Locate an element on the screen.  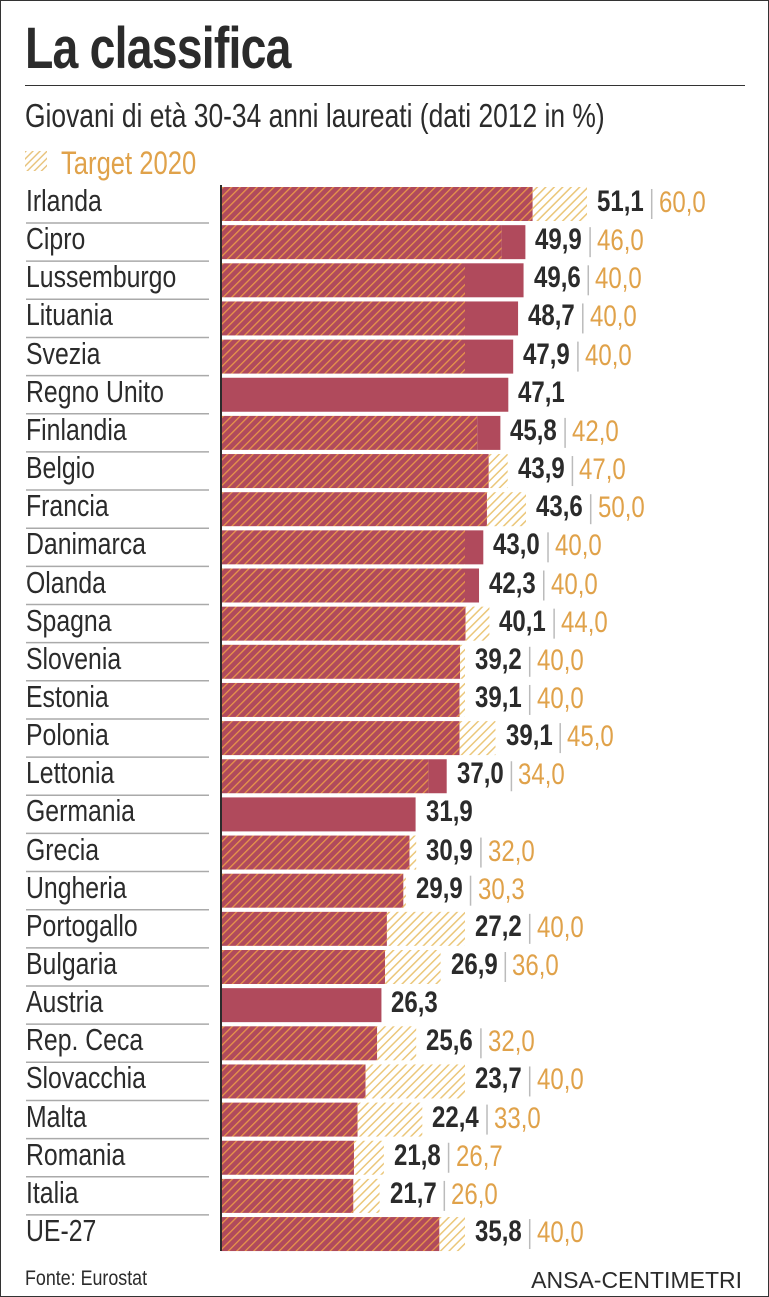
value-label: 23,7 is located at coordinates (498, 1079).